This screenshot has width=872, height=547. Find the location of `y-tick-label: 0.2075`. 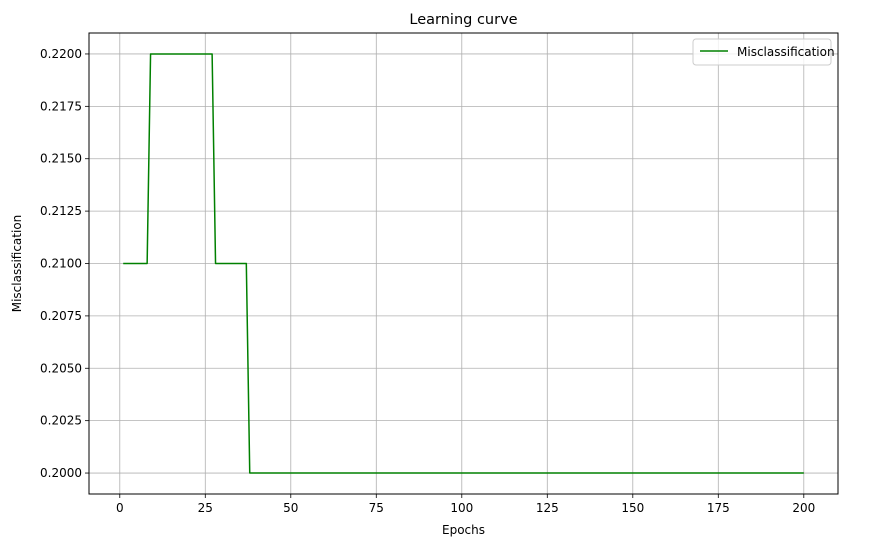

y-tick-label: 0.2075 is located at coordinates (61, 316).